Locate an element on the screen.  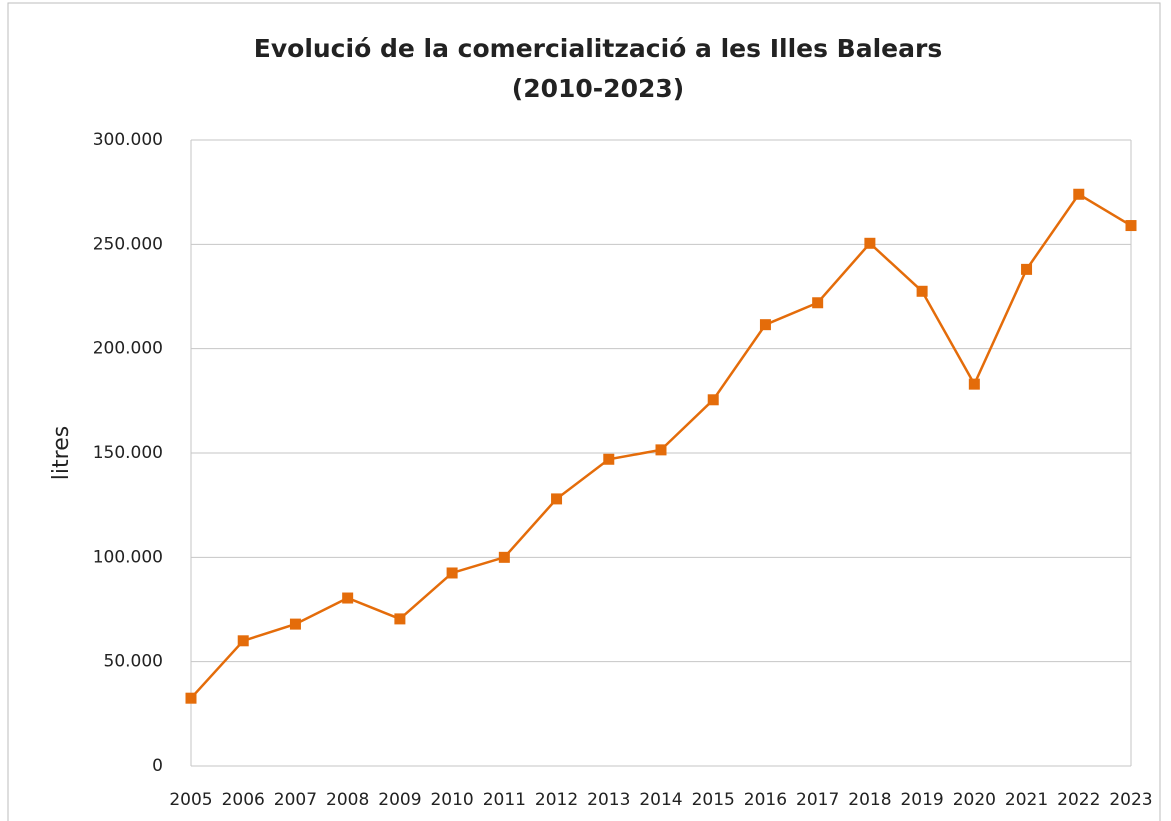
y-axis-label: litres is located at coordinates (61, 453).